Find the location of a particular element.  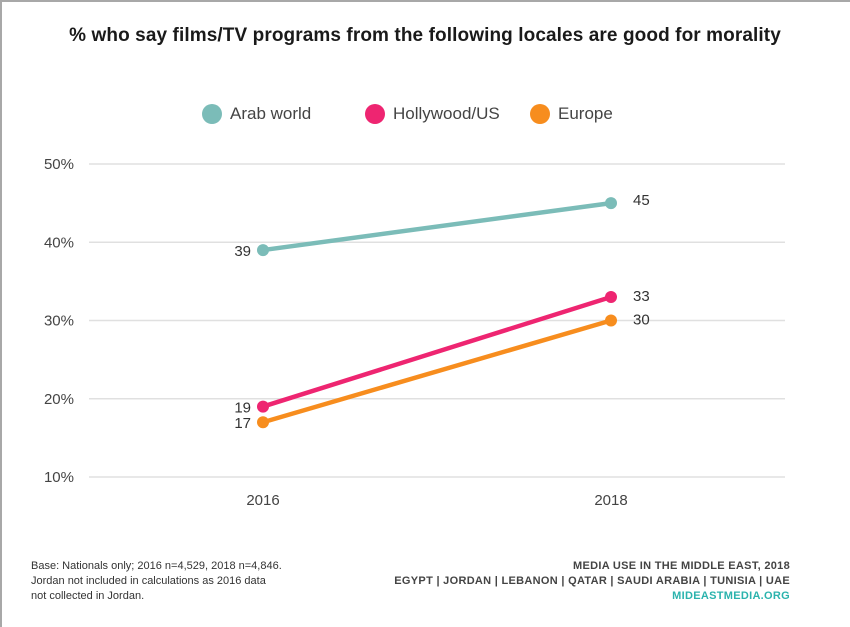

y-tick-label: 30% is located at coordinates (59, 321).